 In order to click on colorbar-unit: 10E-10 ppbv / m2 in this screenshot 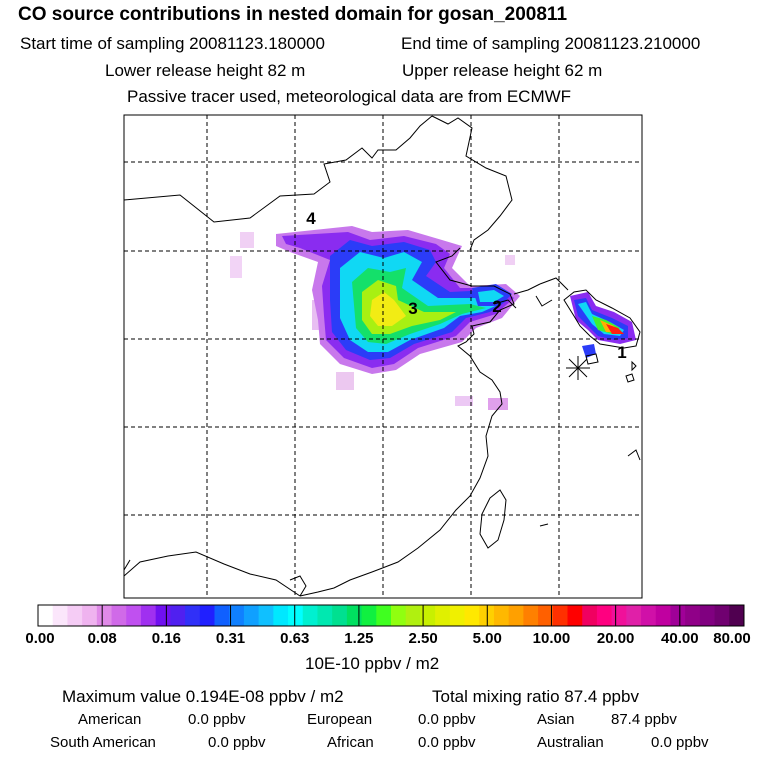, I will do `click(372, 663)`.